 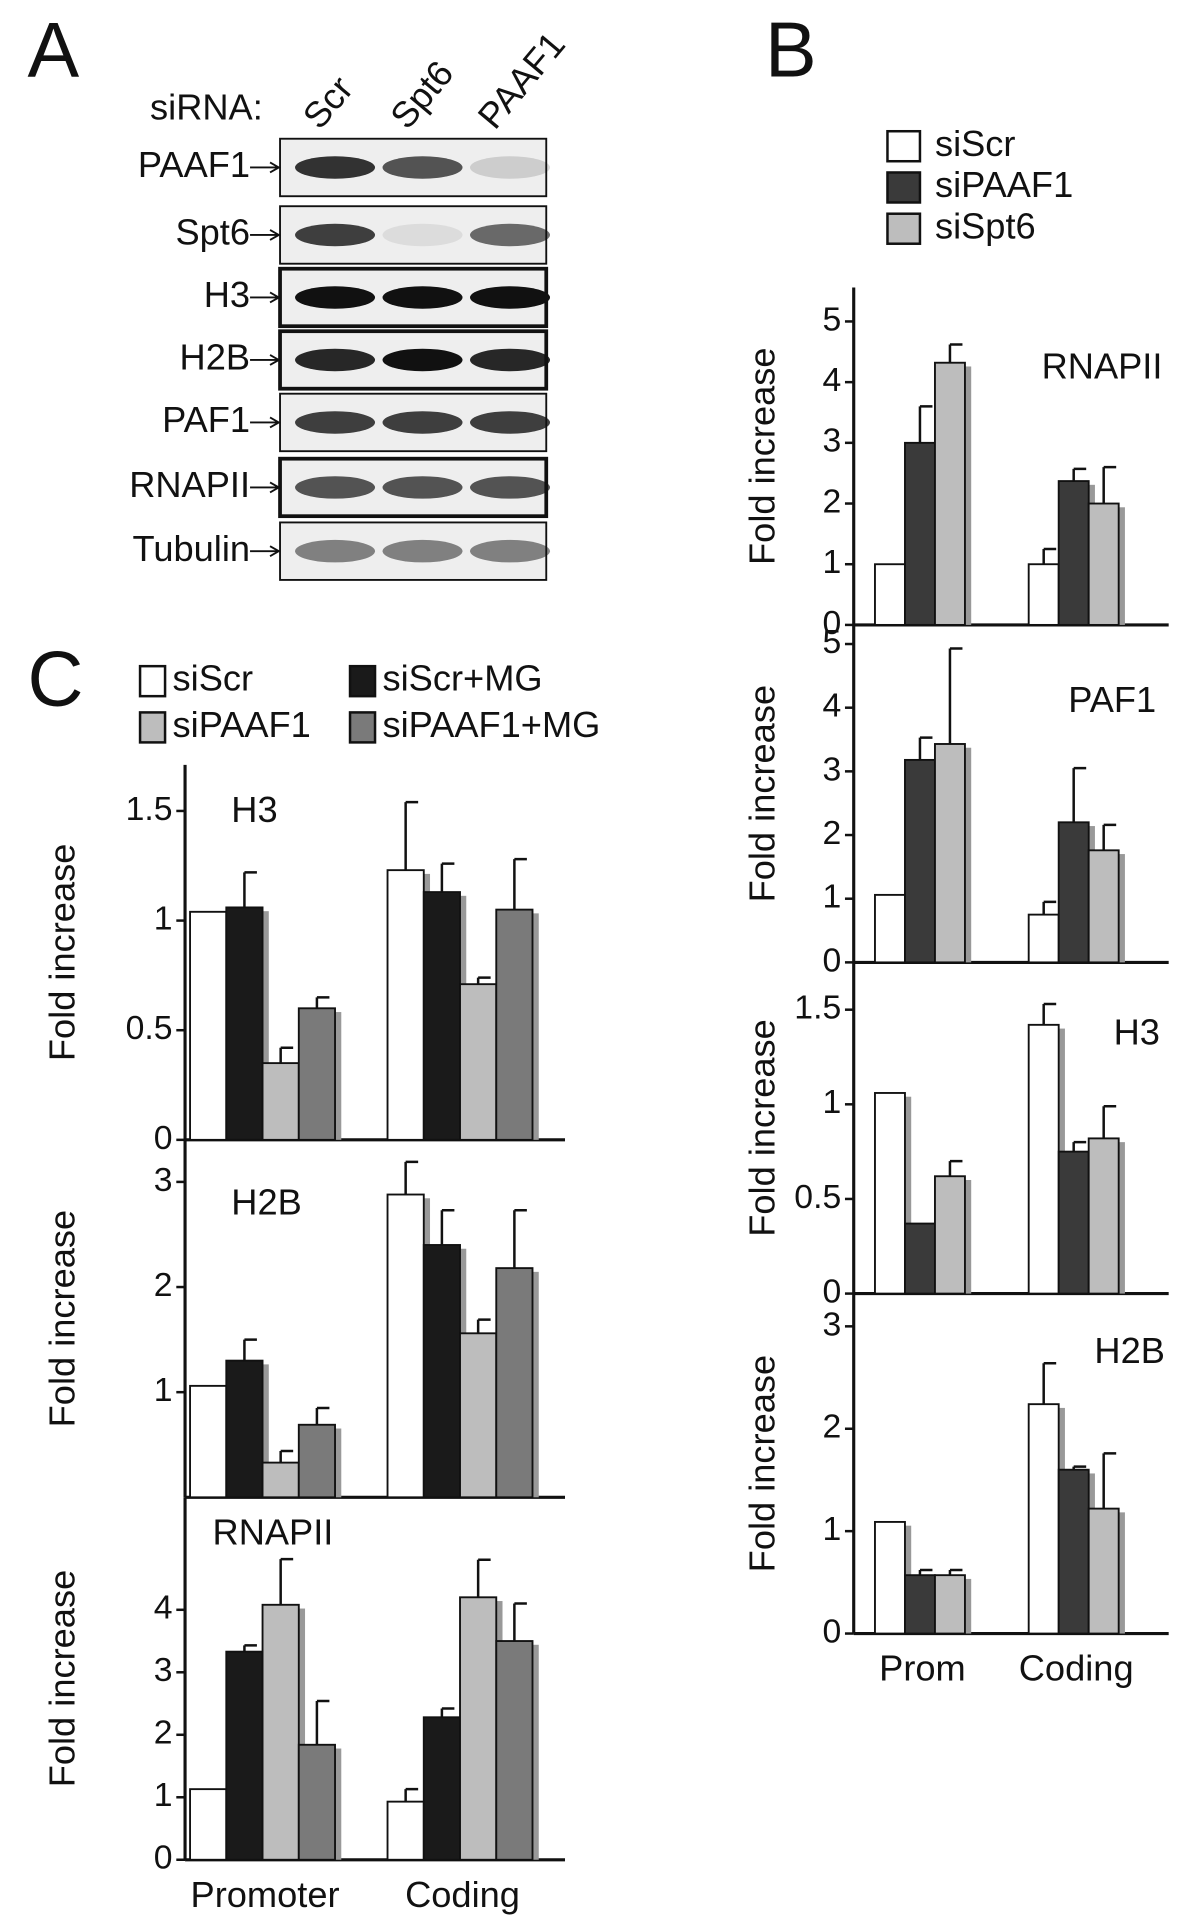 I want to click on x-tick-label: Promoter, so click(x=265, y=1894).